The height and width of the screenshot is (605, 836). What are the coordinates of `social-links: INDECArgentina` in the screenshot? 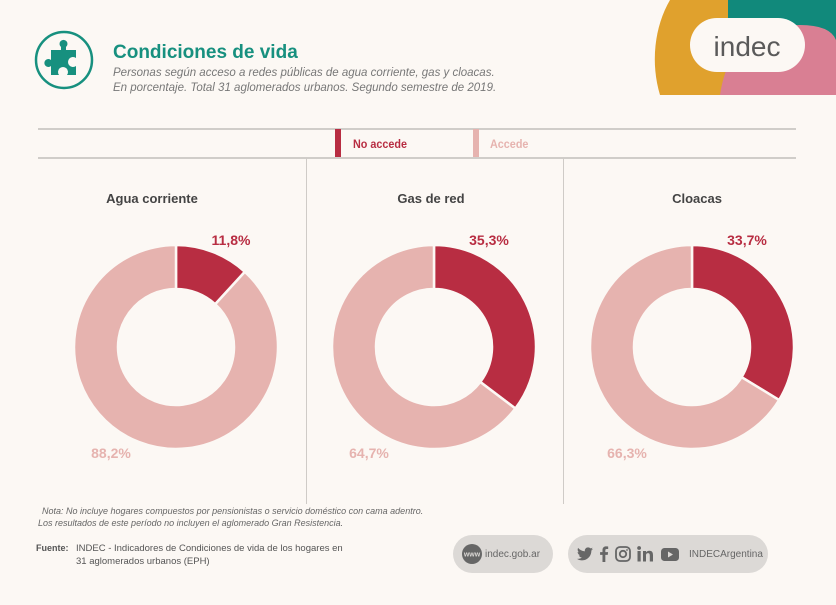 It's located at (668, 554).